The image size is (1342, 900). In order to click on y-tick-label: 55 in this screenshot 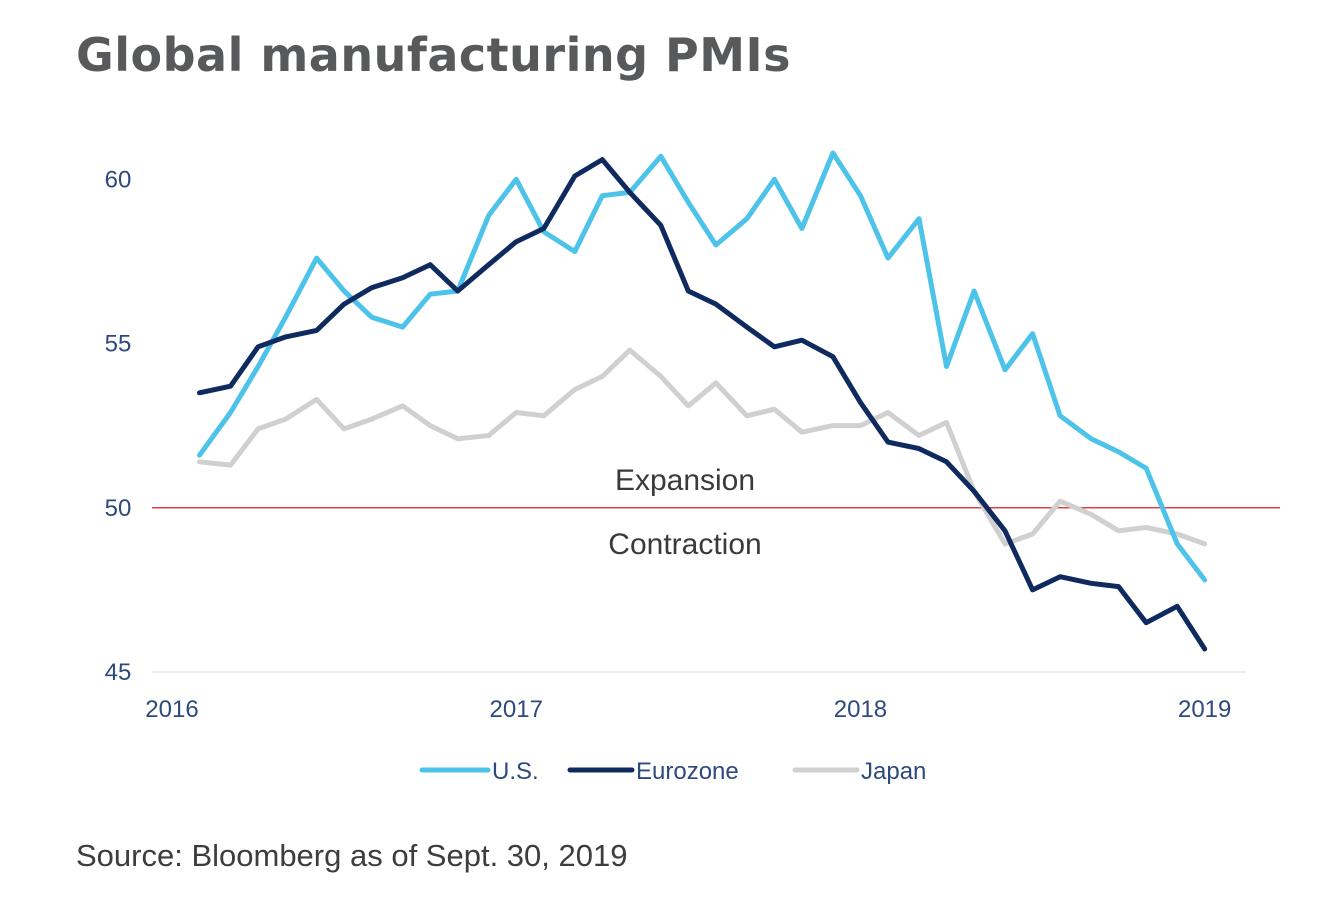, I will do `click(118, 344)`.